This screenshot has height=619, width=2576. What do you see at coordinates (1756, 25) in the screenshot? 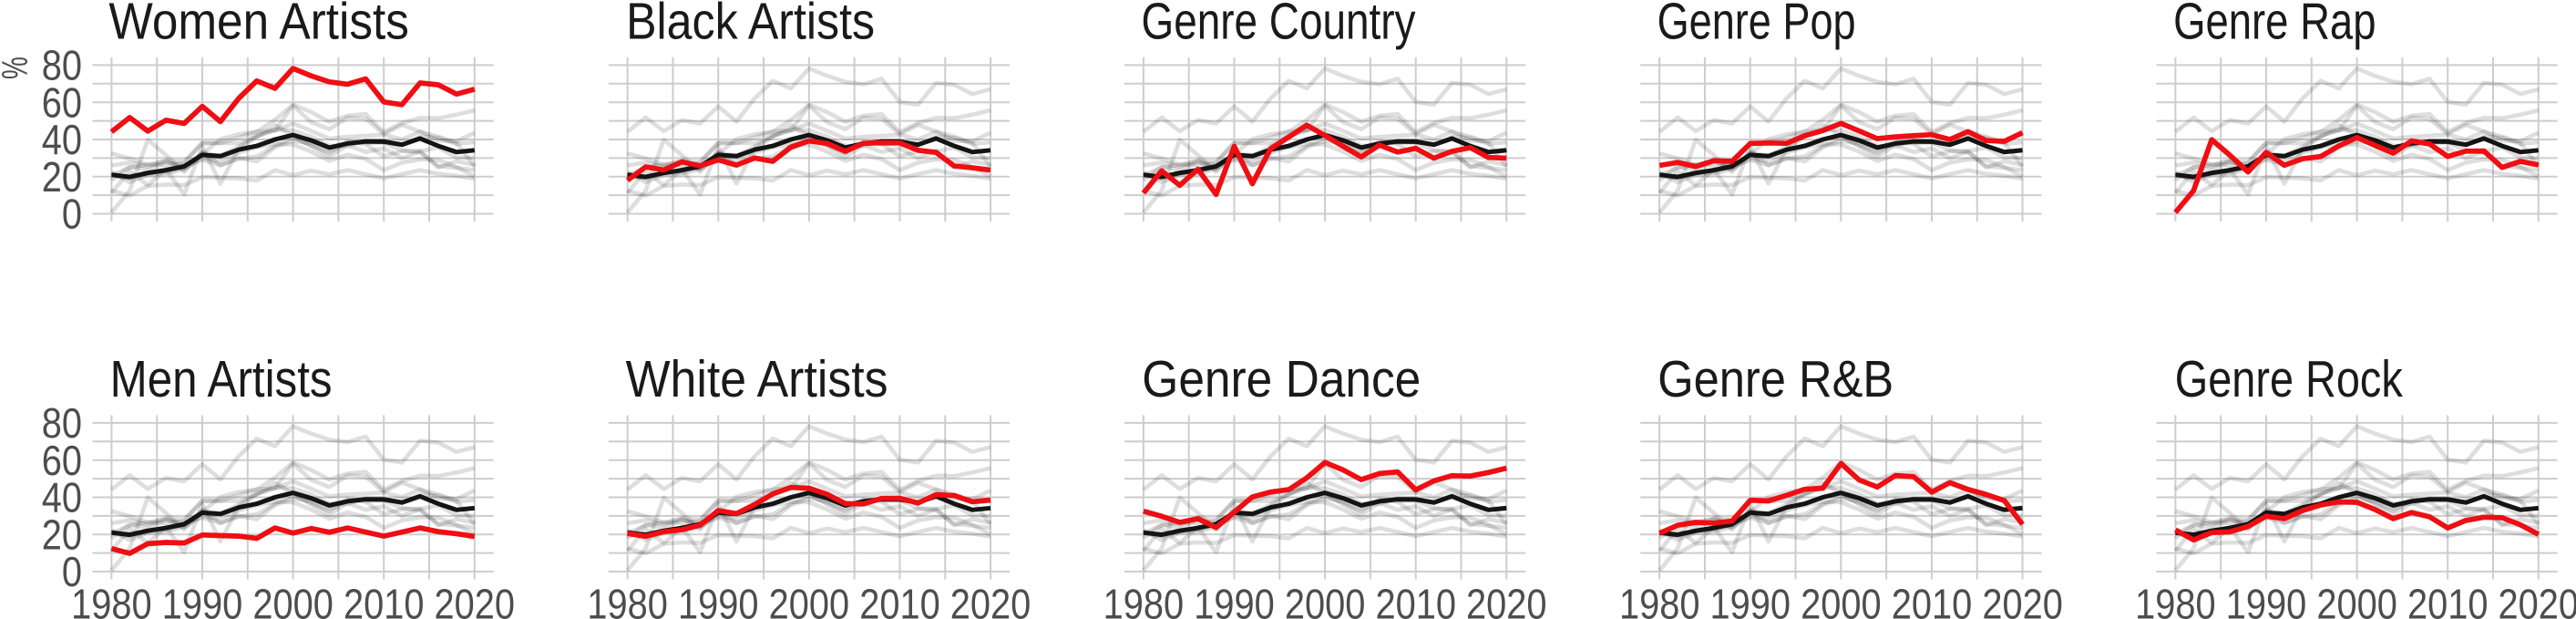
I see `svg-text: Genre Pop` at bounding box center [1756, 25].